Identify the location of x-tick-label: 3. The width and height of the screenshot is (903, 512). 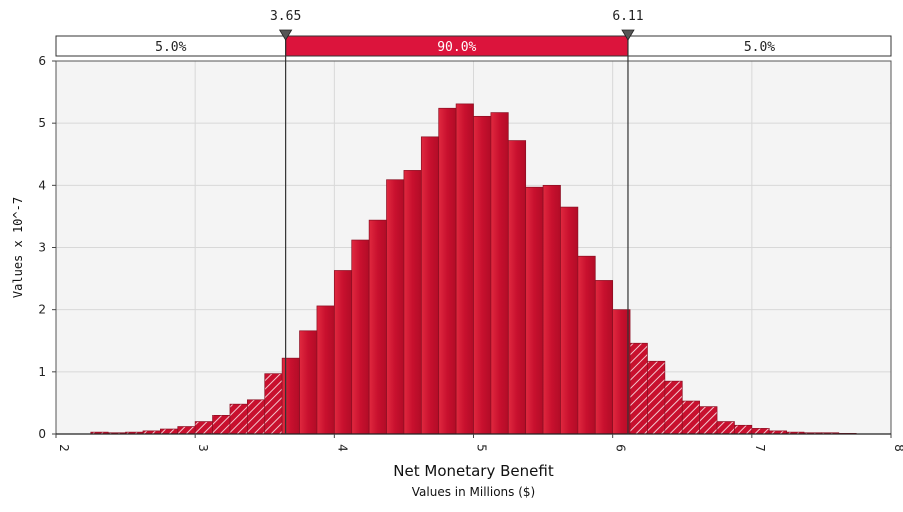
(203, 448).